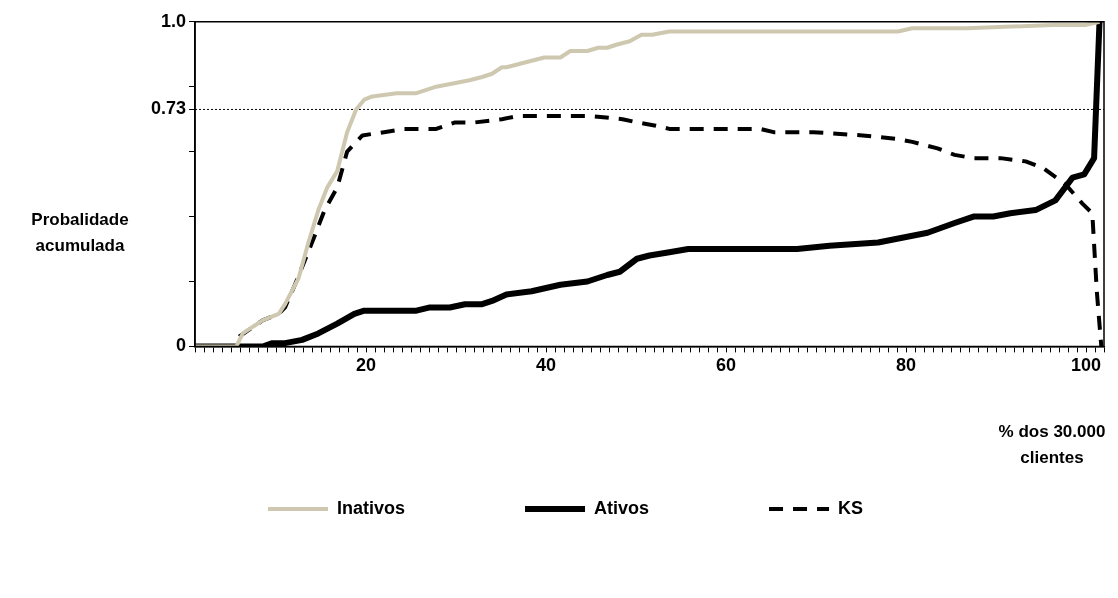 Image resolution: width=1118 pixels, height=598 pixels. I want to click on y-axis-title: Probalidade acumulada, so click(80, 232).